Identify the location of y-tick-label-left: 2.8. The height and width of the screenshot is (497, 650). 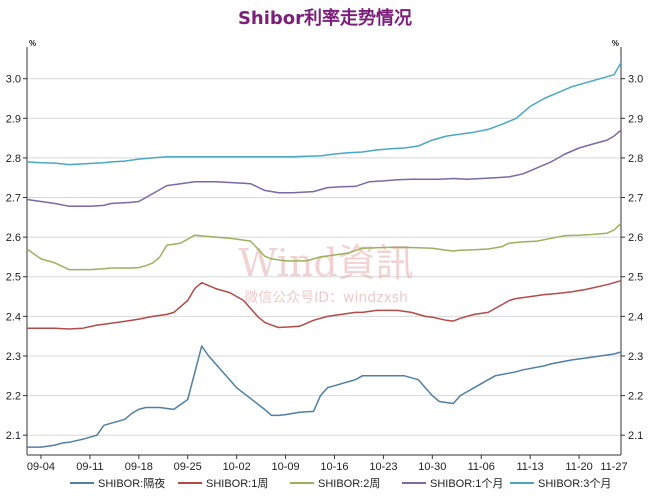
(13, 159).